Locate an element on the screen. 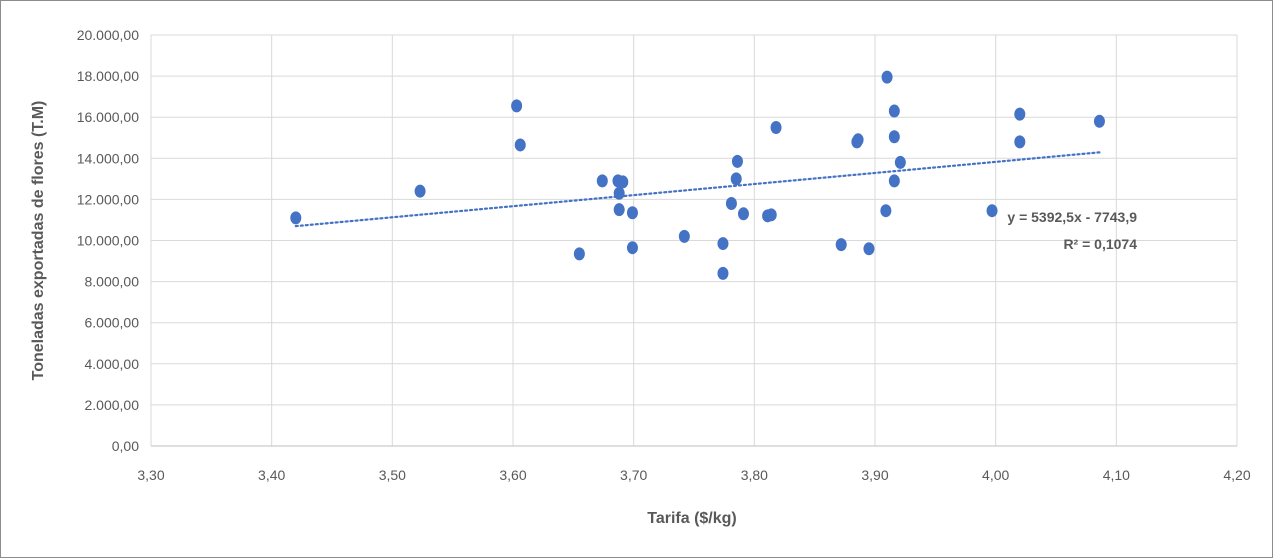  y-tick-label: 2.000,00 is located at coordinates (112, 405).